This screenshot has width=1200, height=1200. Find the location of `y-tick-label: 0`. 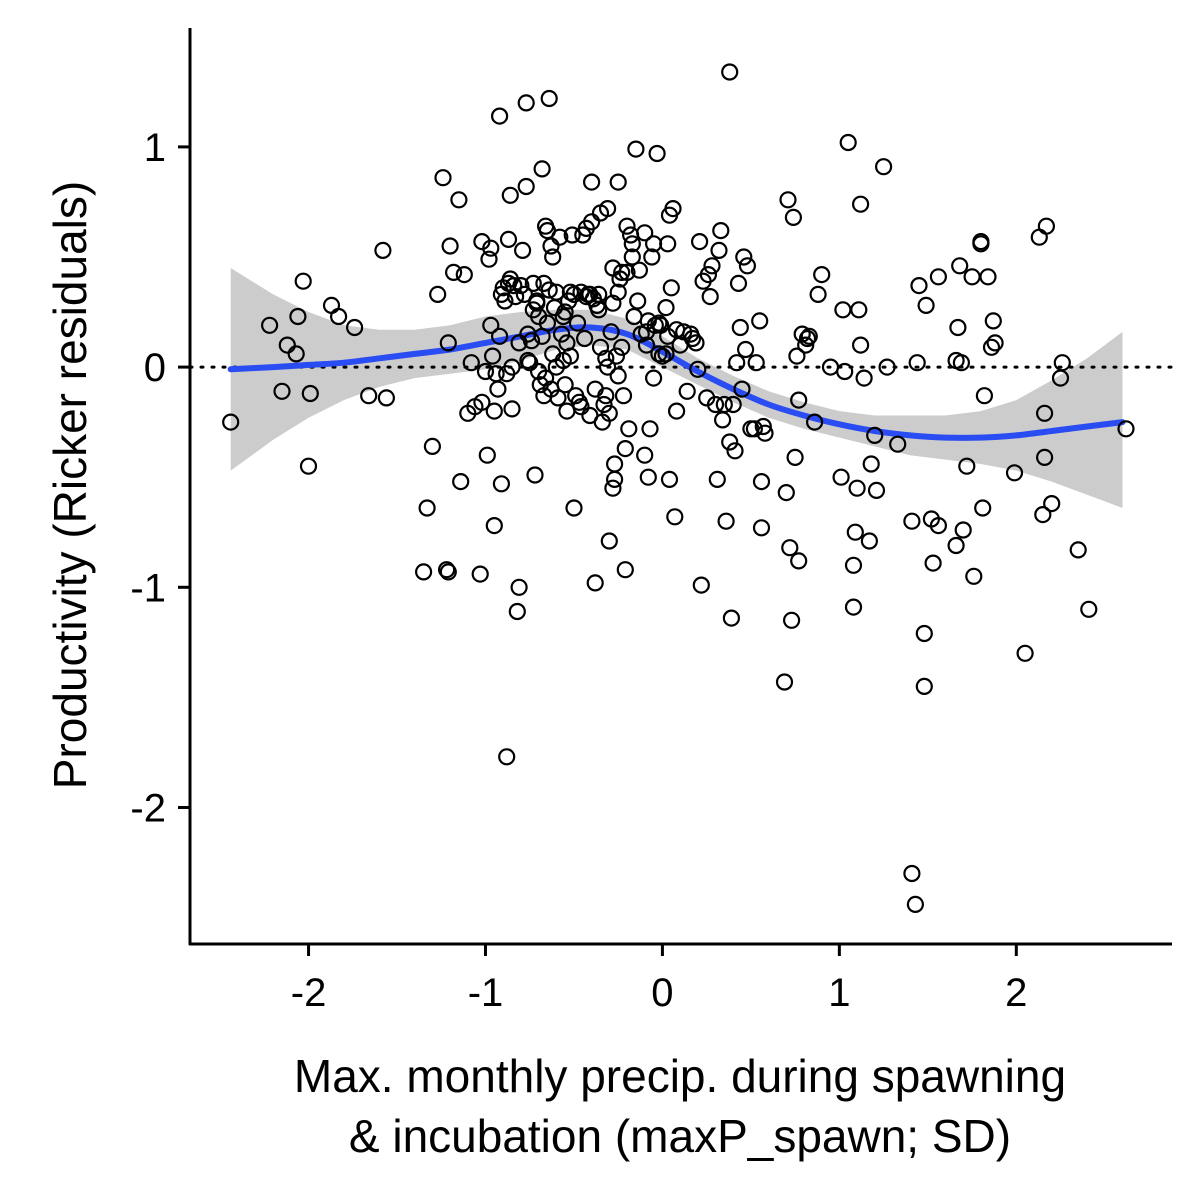

y-tick-label: 0 is located at coordinates (155, 368).